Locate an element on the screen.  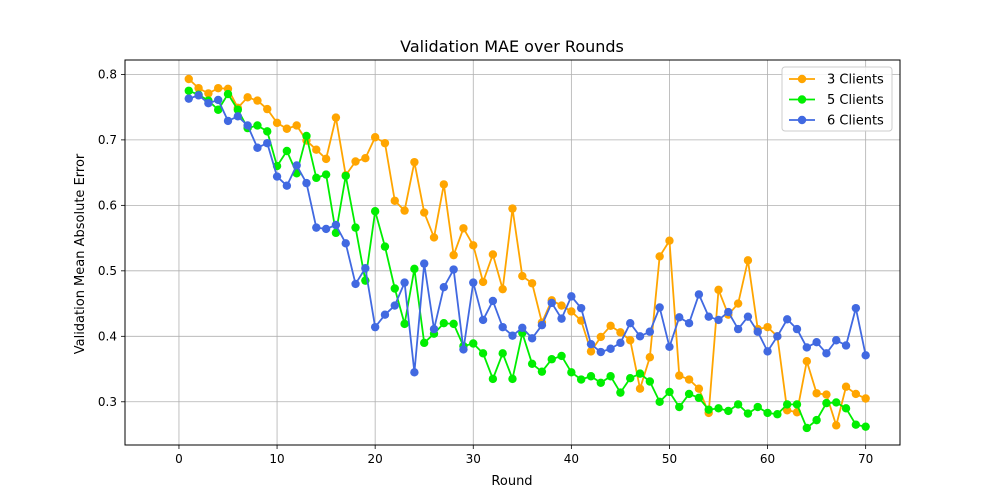
x-tick-label: 40 is located at coordinates (571, 459).